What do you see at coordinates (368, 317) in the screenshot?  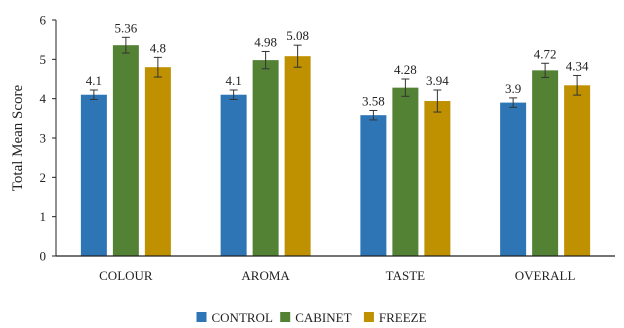 I see `legend-swatch-freeze` at bounding box center [368, 317].